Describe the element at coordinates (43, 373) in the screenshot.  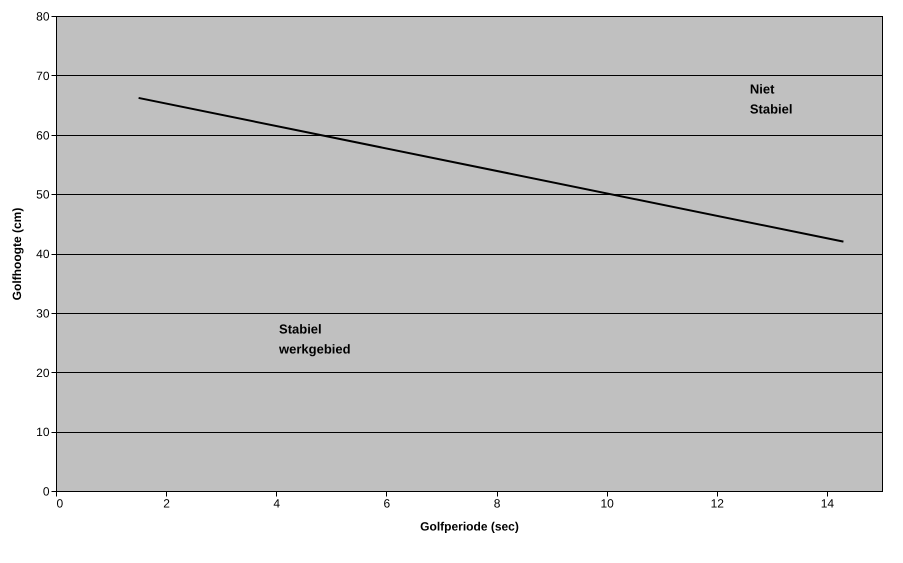
I see `y-tick-label: 20` at that location.